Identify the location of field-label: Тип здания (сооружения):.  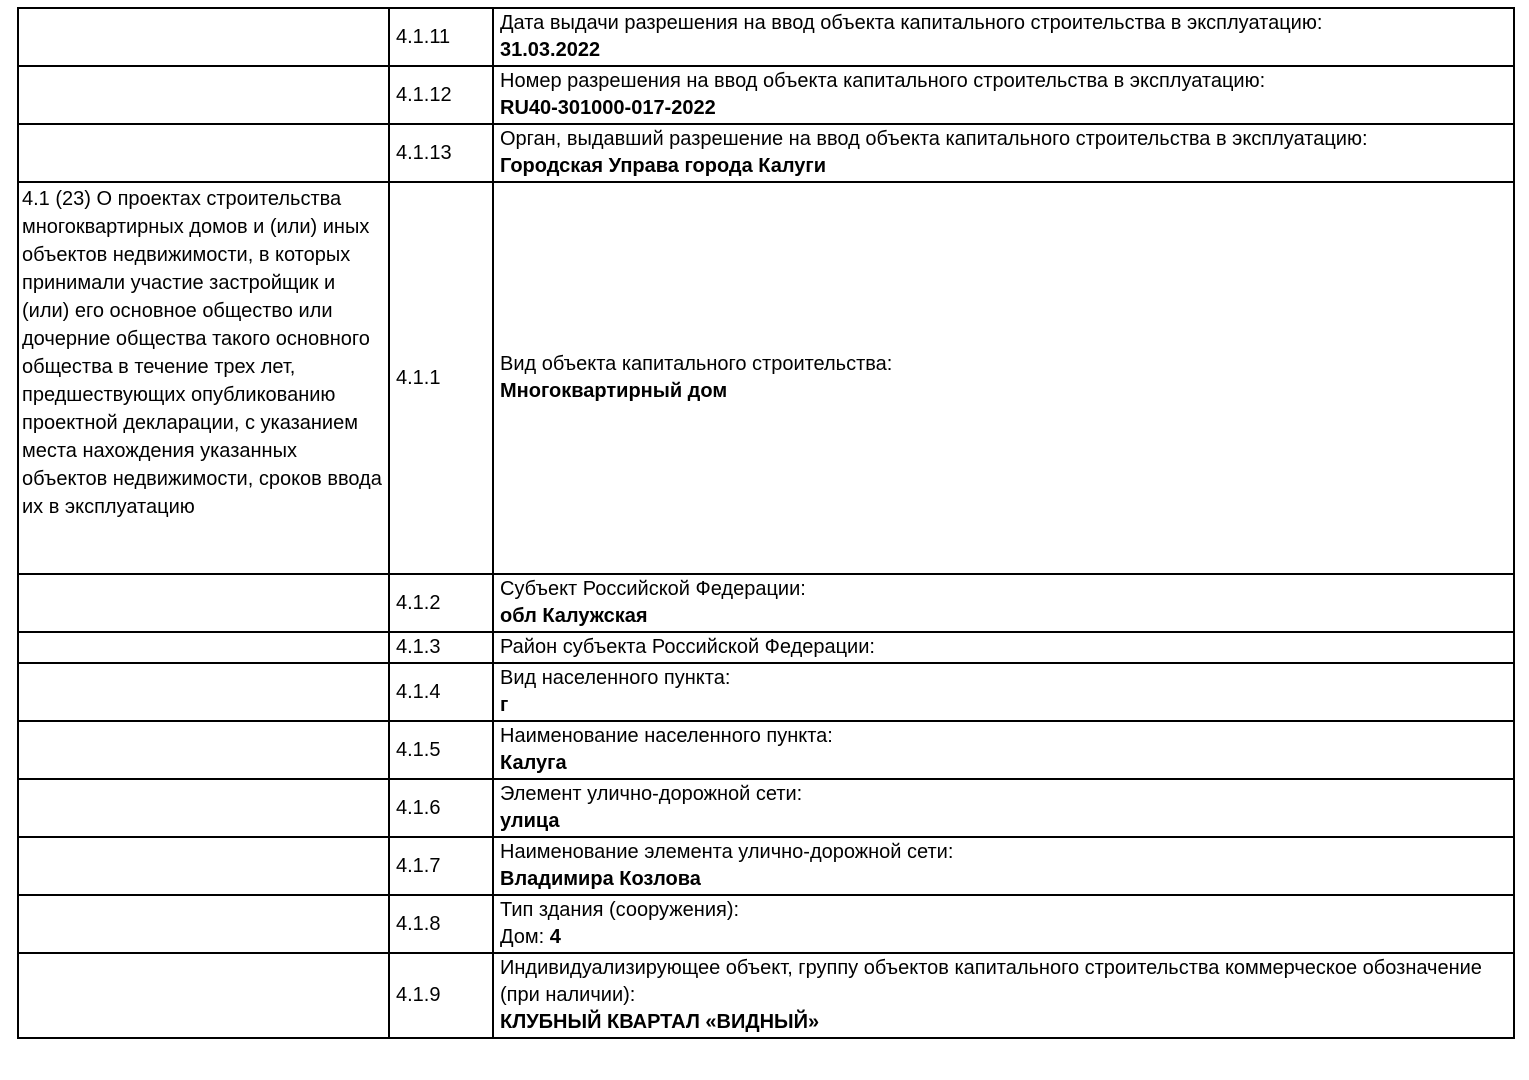
(620, 910).